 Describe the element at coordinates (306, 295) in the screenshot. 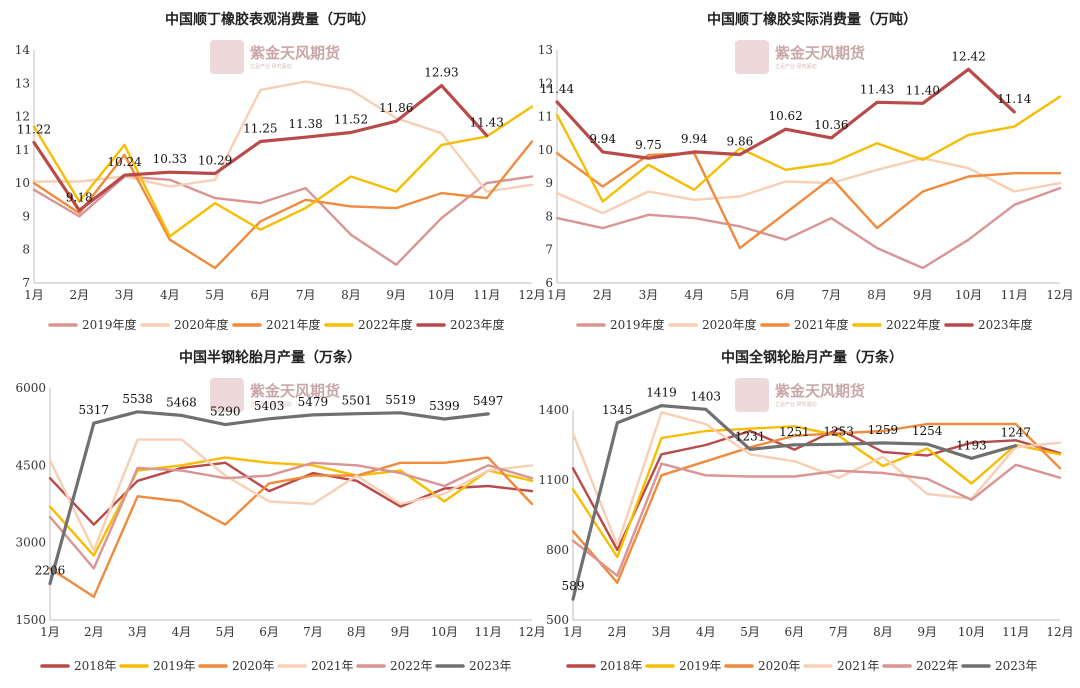

I see `x-tick-label: 7月` at that location.